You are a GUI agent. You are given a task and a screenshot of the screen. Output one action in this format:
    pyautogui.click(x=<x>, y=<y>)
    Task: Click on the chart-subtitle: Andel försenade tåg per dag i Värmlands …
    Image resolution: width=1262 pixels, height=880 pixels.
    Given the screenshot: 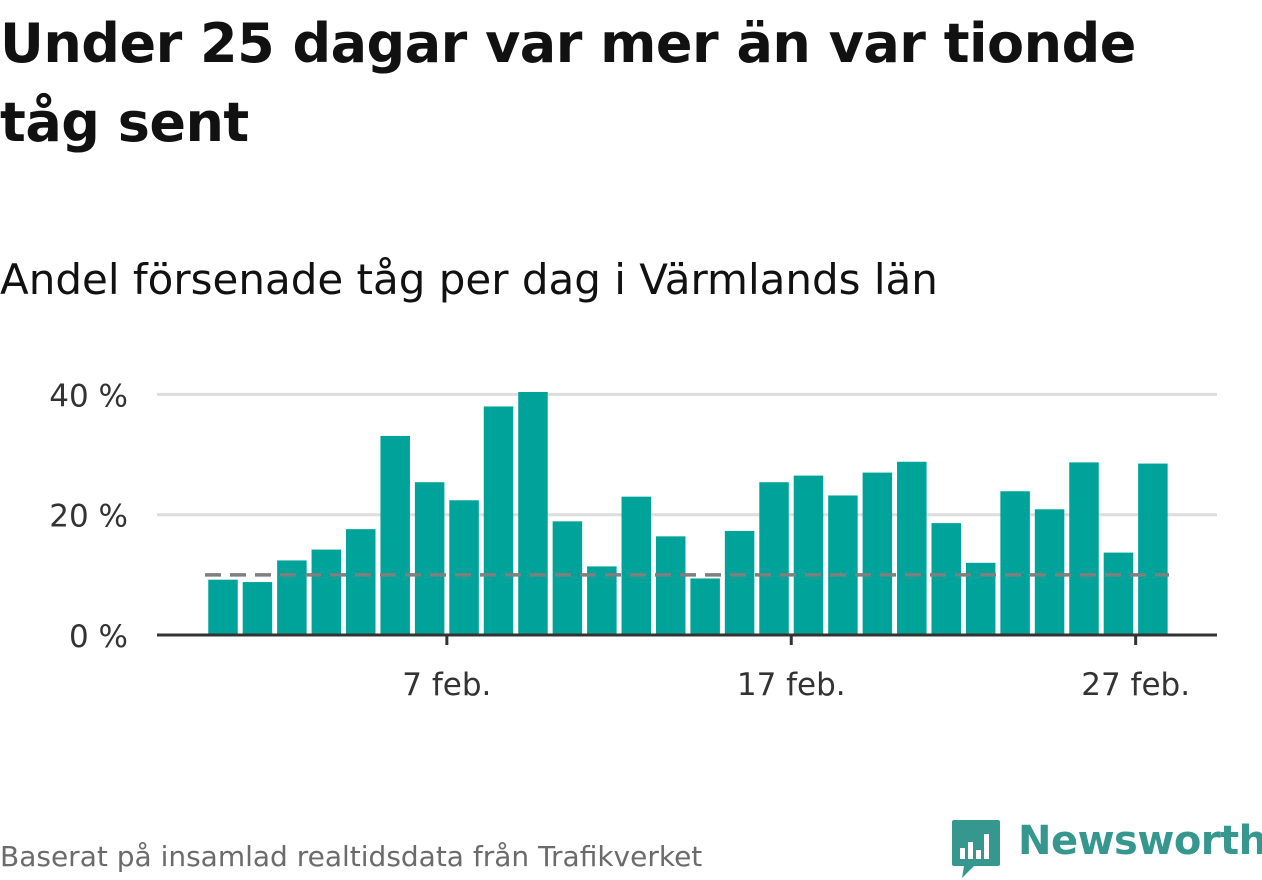 What is the action you would take?
    pyautogui.click(x=469, y=279)
    